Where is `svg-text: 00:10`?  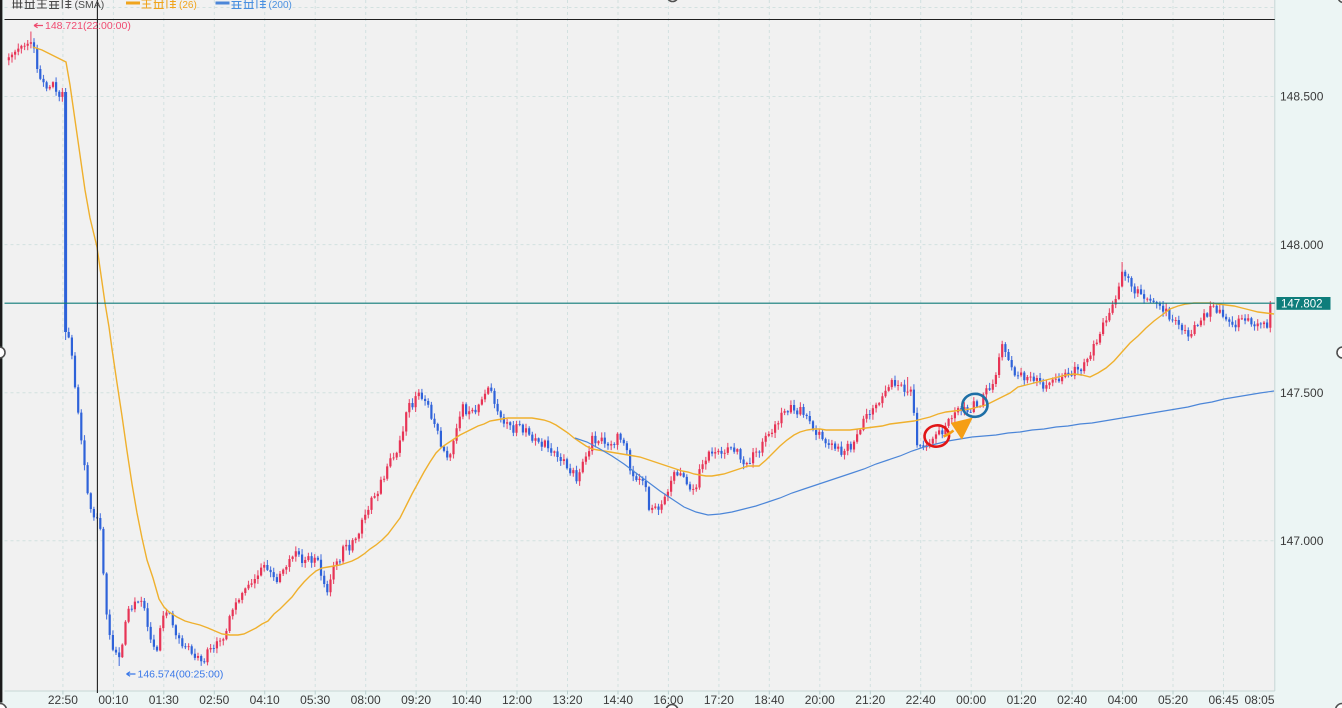 svg-text: 00:10 is located at coordinates (113, 700).